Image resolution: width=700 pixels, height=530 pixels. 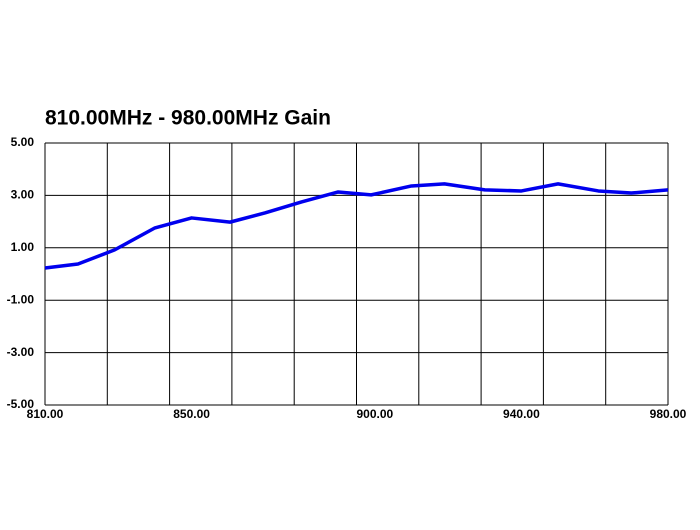 What do you see at coordinates (23, 247) in the screenshot?
I see `y-tick-label: 1.00` at bounding box center [23, 247].